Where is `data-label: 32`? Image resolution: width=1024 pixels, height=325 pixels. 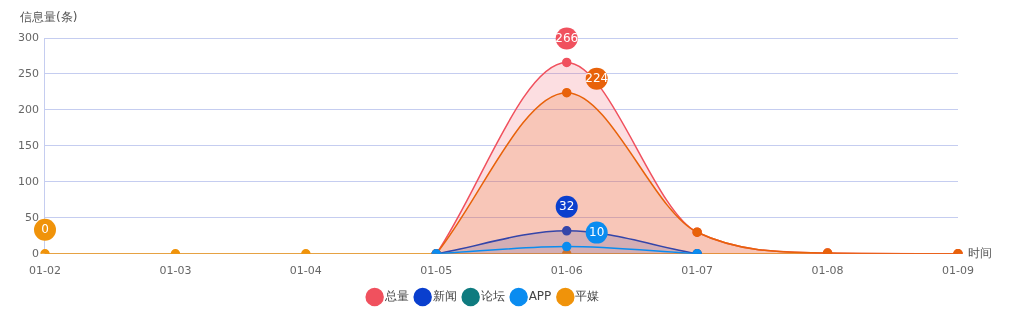
data-label: 32 is located at coordinates (567, 205).